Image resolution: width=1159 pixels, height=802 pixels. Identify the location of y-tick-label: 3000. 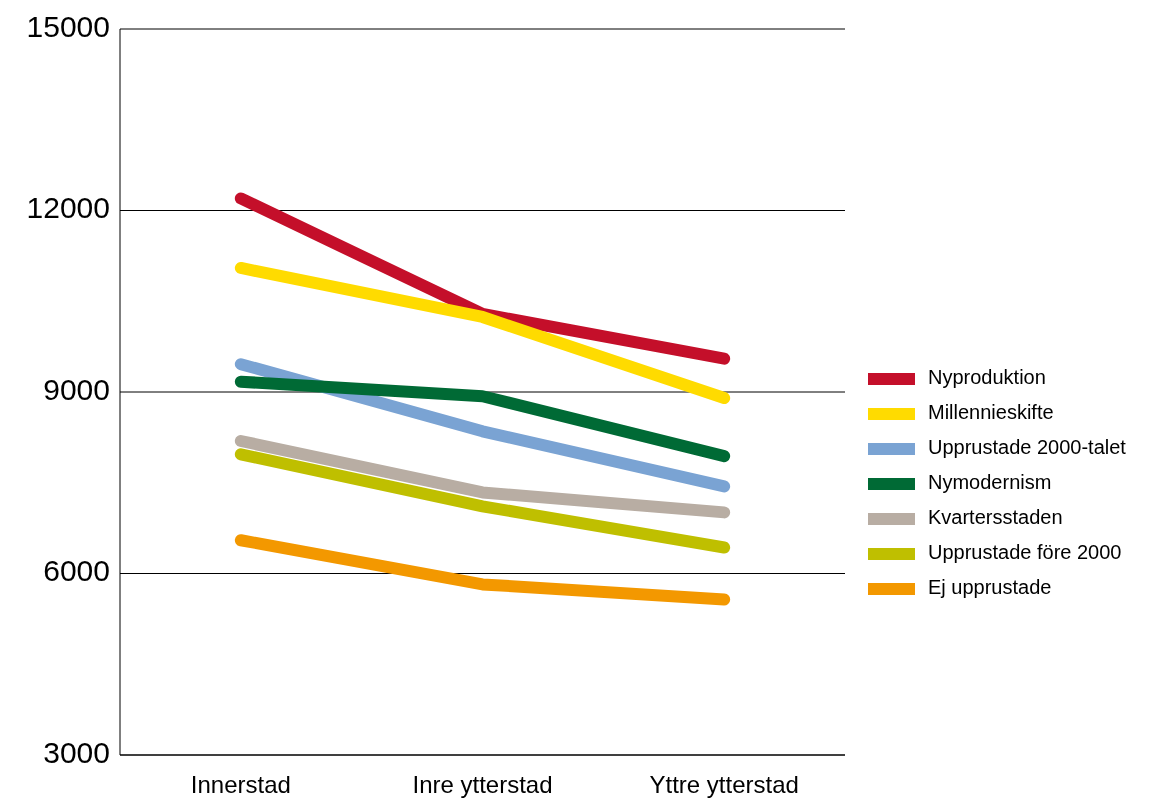
(76, 752).